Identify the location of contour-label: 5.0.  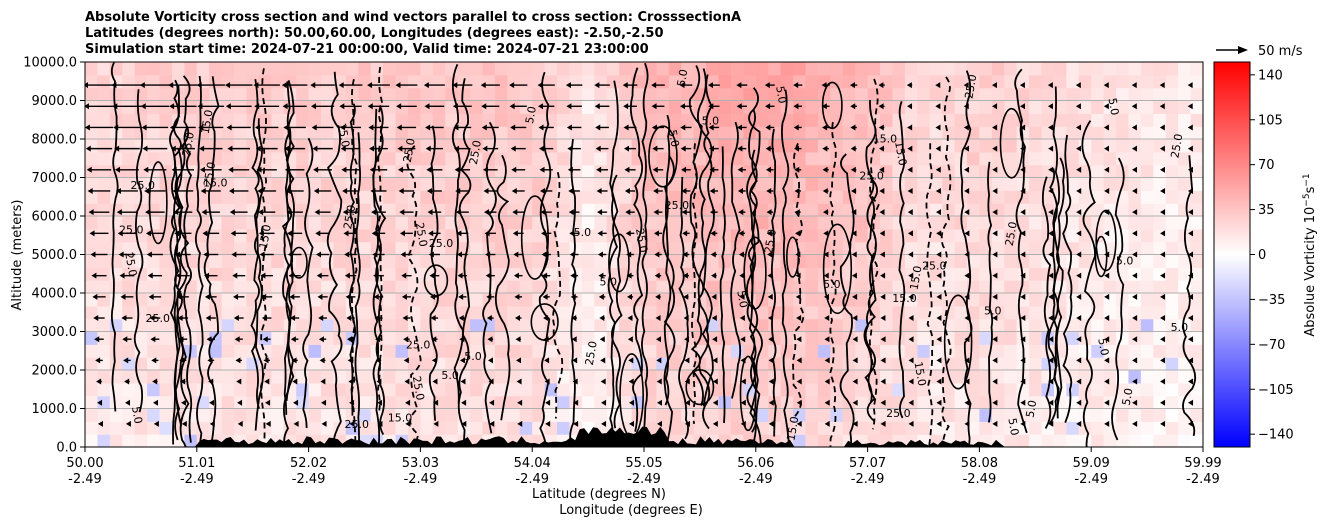
(137, 414).